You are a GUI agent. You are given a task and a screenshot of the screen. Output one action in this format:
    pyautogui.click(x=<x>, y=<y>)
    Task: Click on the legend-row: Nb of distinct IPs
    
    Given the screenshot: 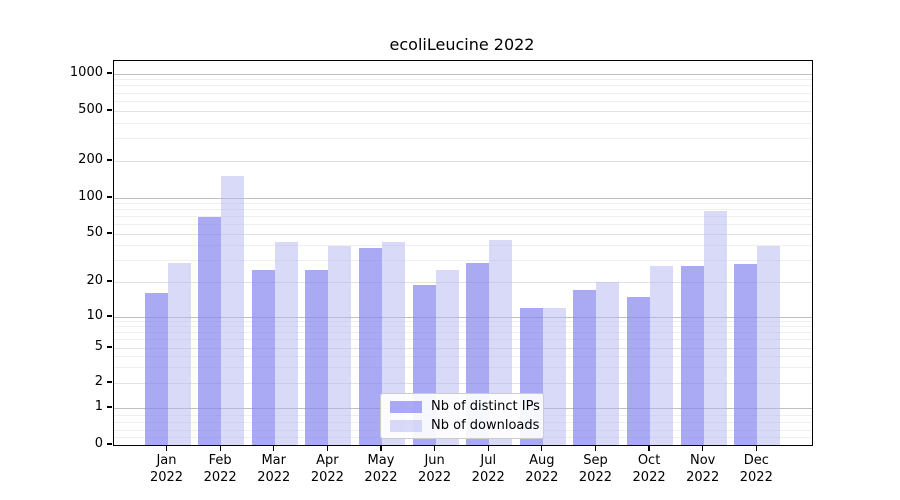 What is the action you would take?
    pyautogui.click(x=465, y=406)
    